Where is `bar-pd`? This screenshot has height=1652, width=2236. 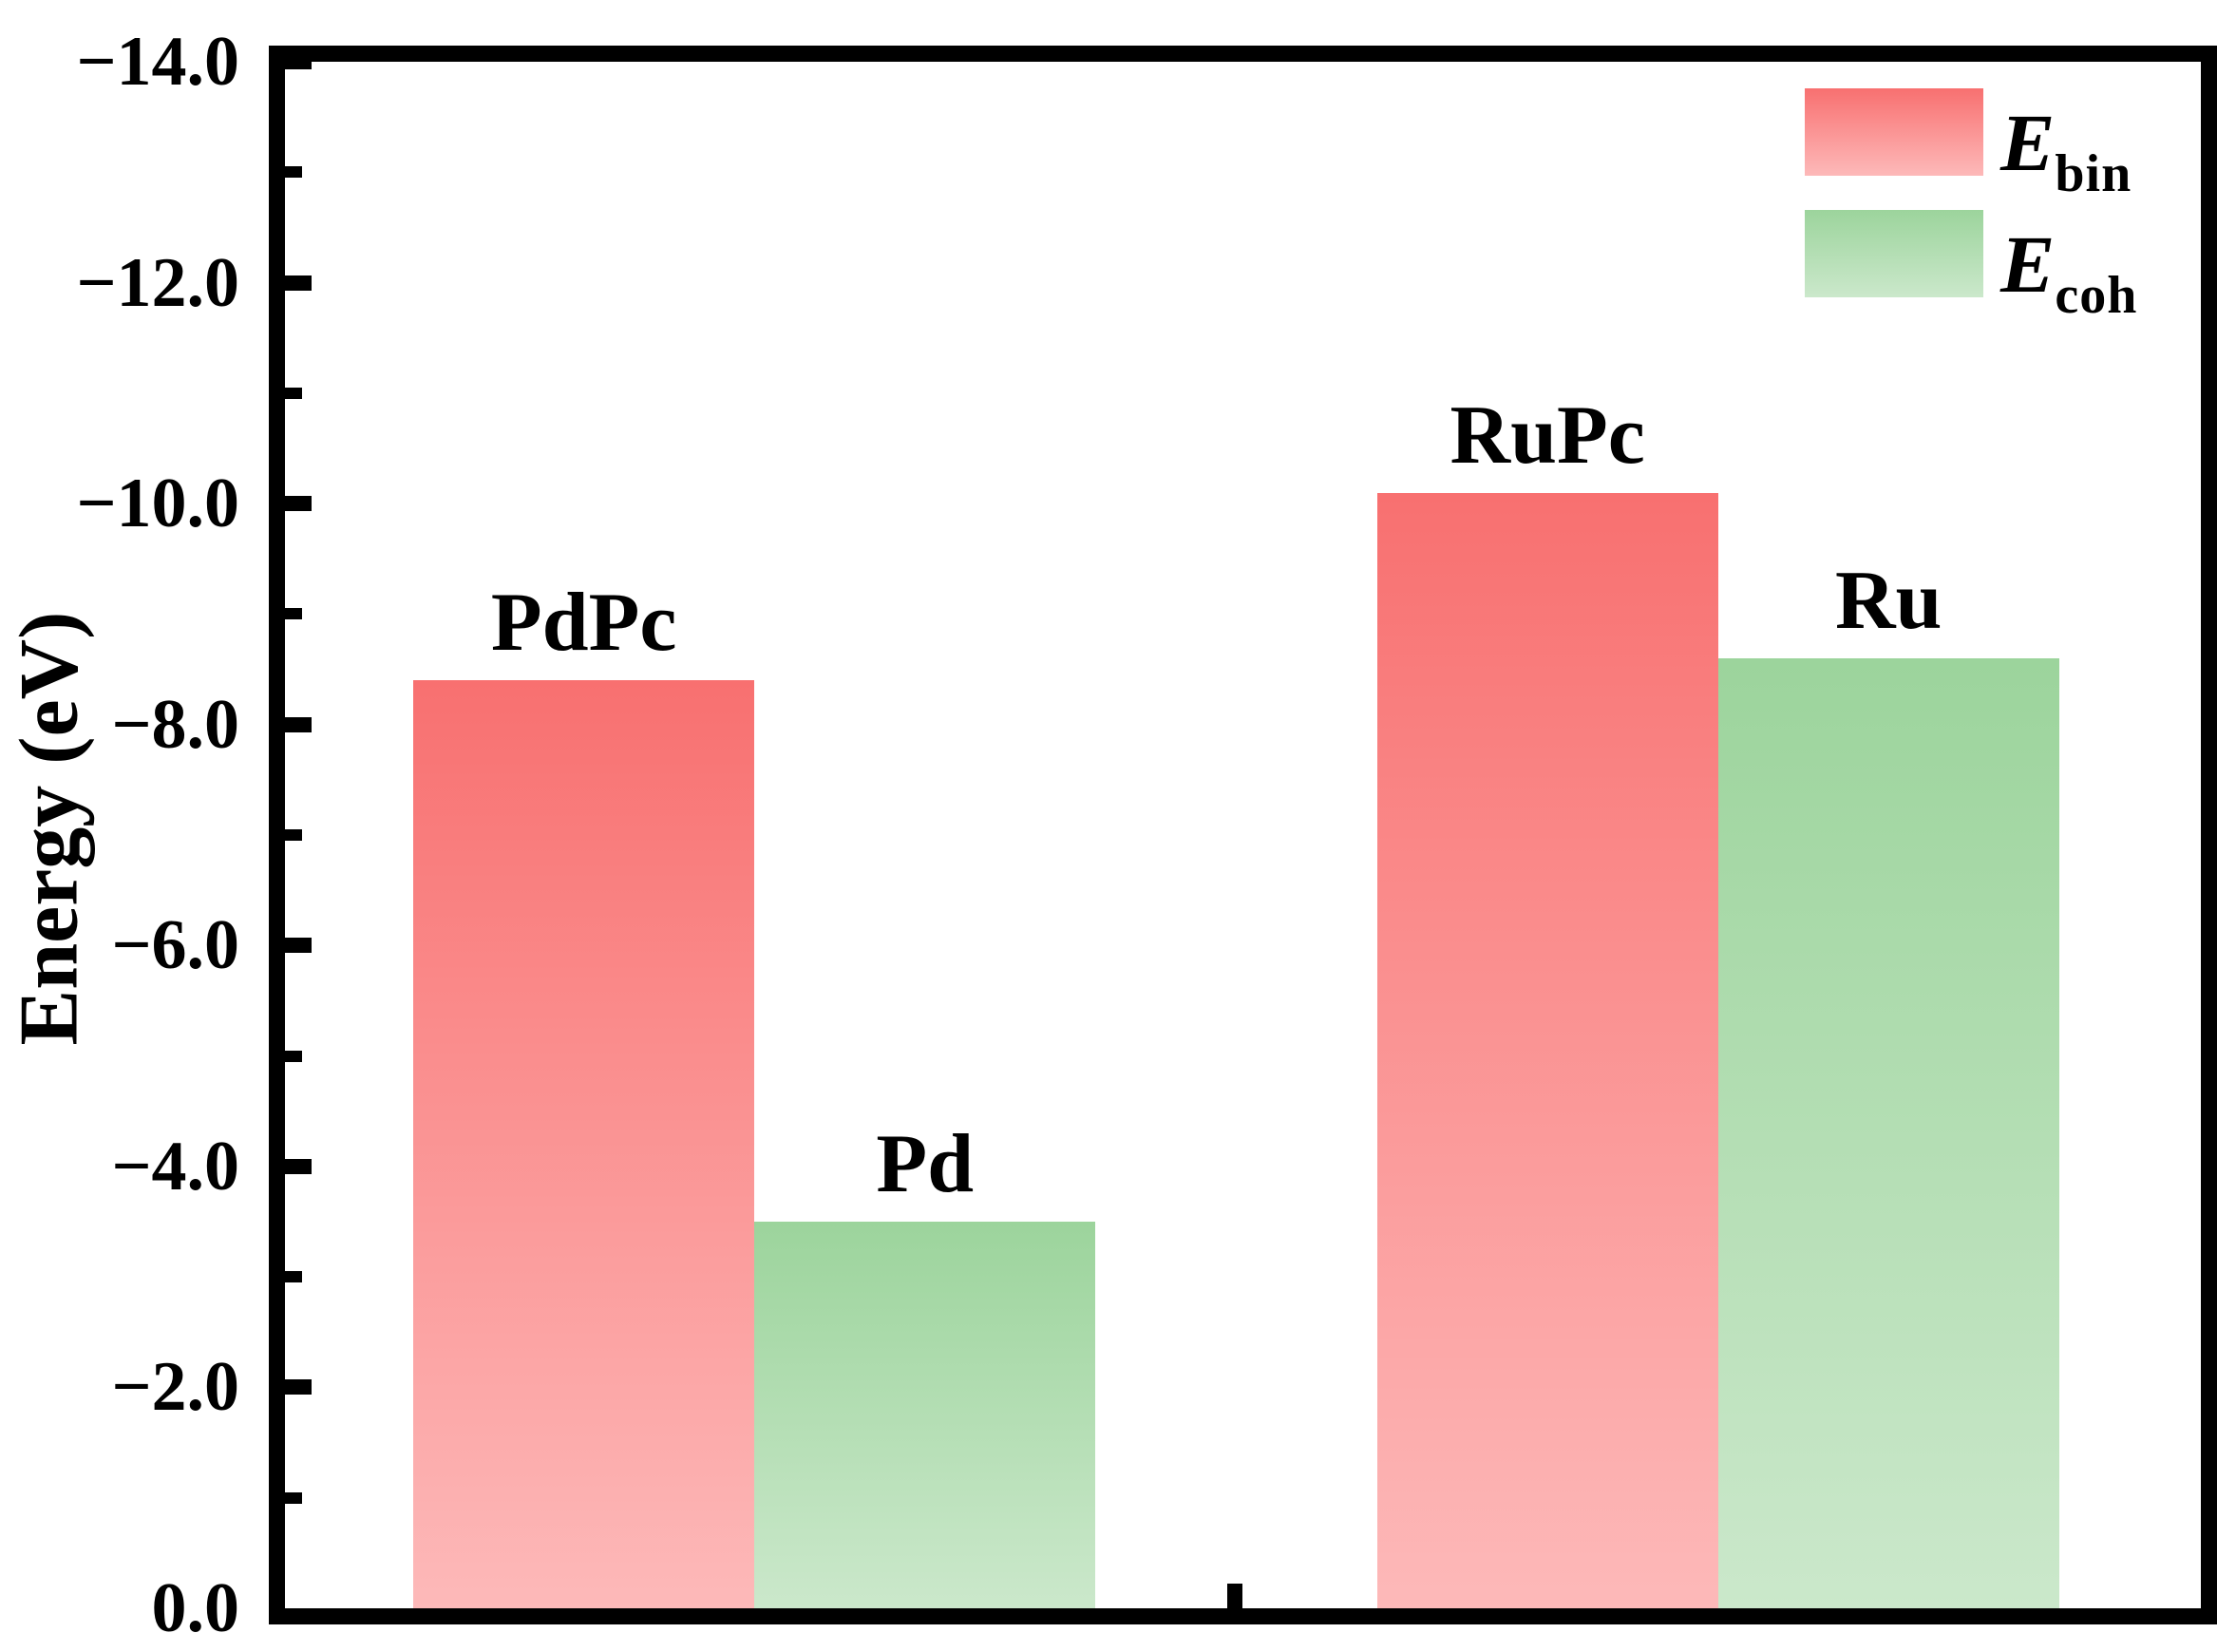
bar-pd is located at coordinates (925, 1415).